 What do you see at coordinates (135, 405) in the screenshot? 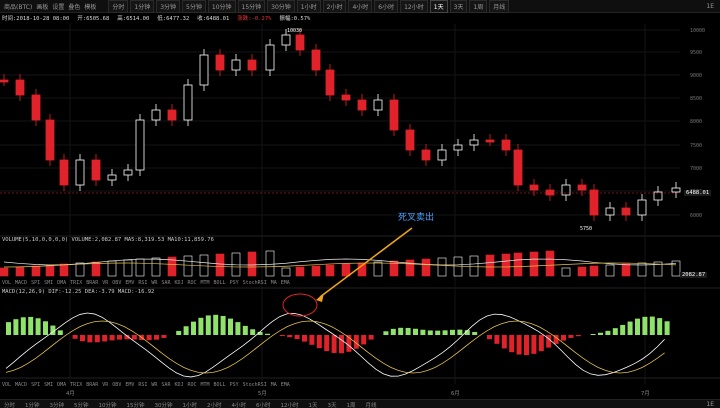
I see `bottom-timeframe-tab: 15分钟` at bounding box center [135, 405].